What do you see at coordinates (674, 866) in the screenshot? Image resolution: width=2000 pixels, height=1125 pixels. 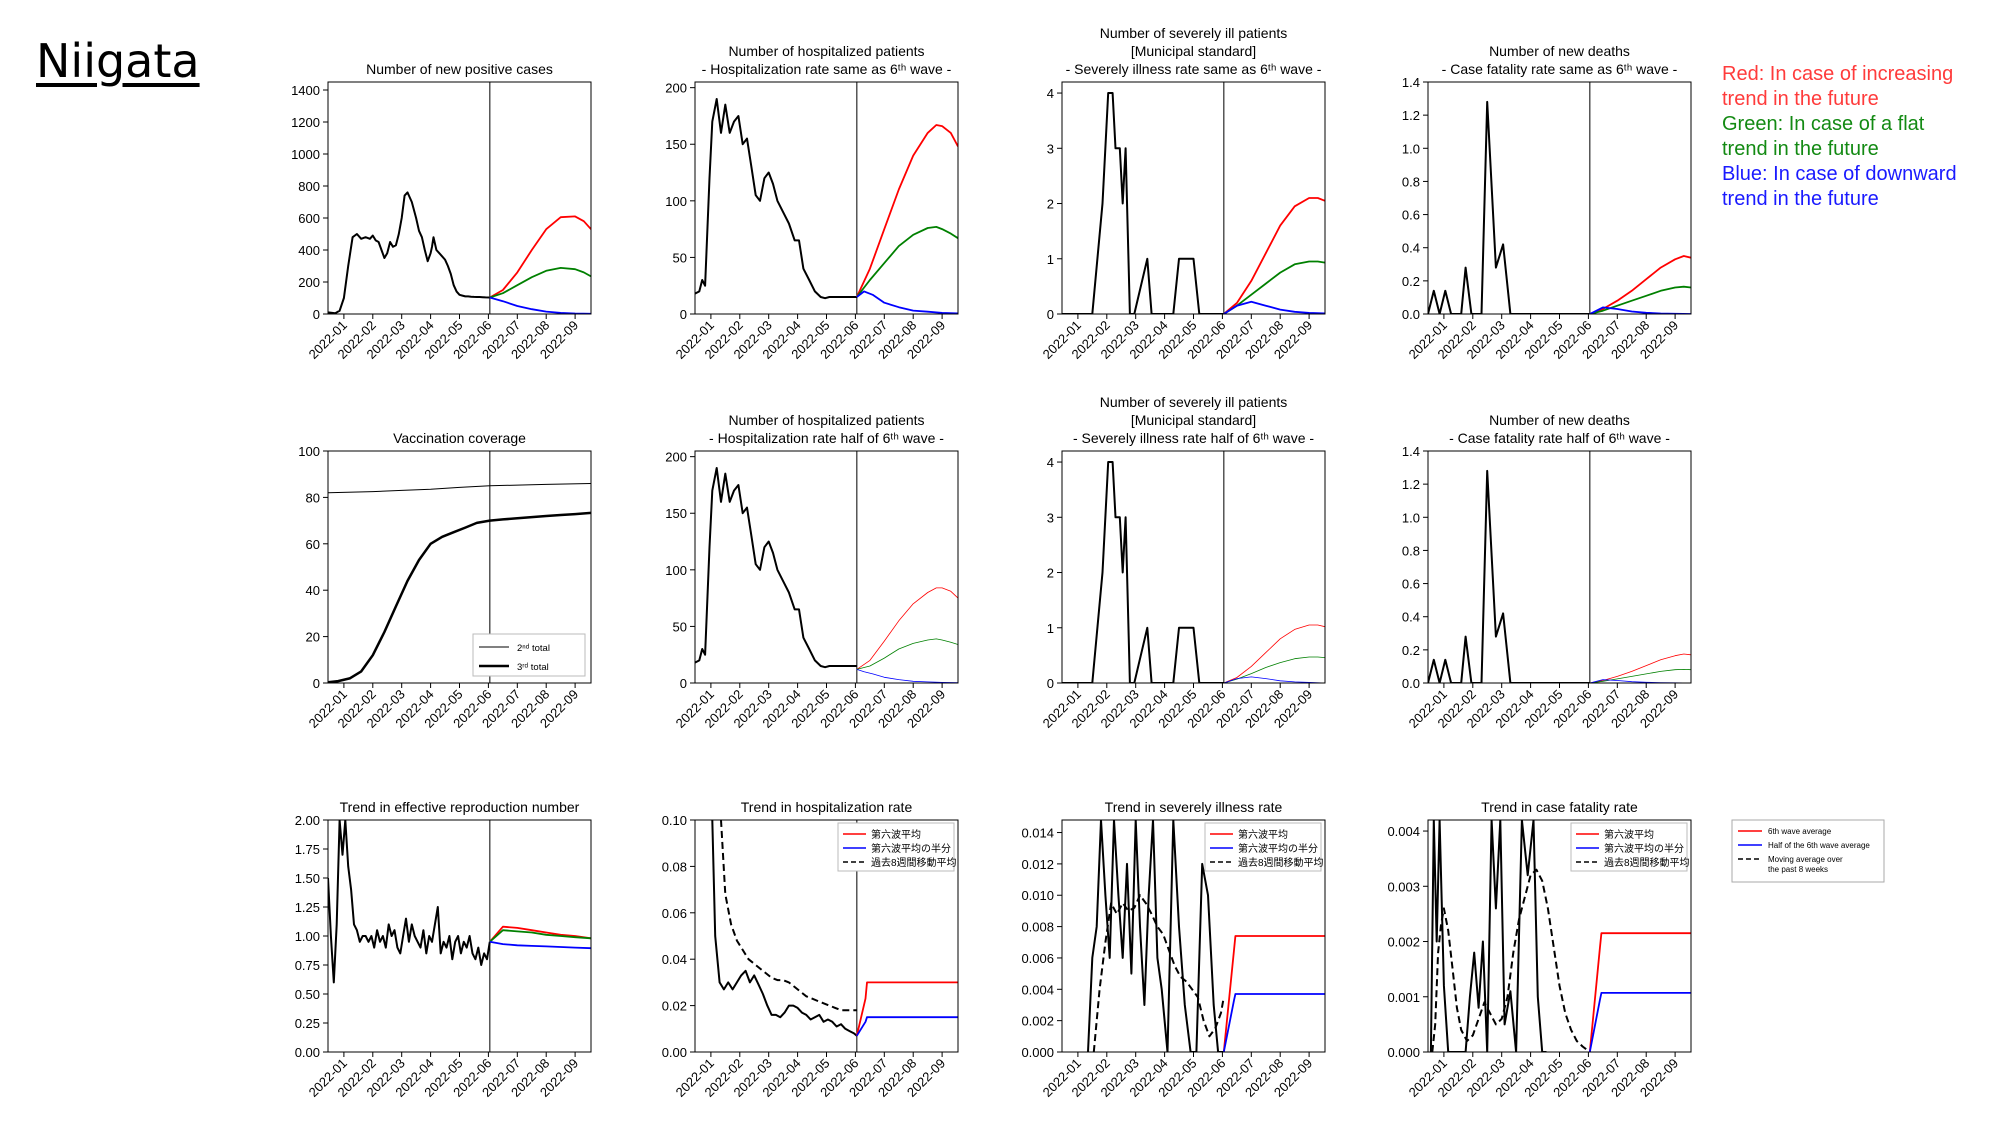 I see `y-tick-label: 0.08` at bounding box center [674, 866].